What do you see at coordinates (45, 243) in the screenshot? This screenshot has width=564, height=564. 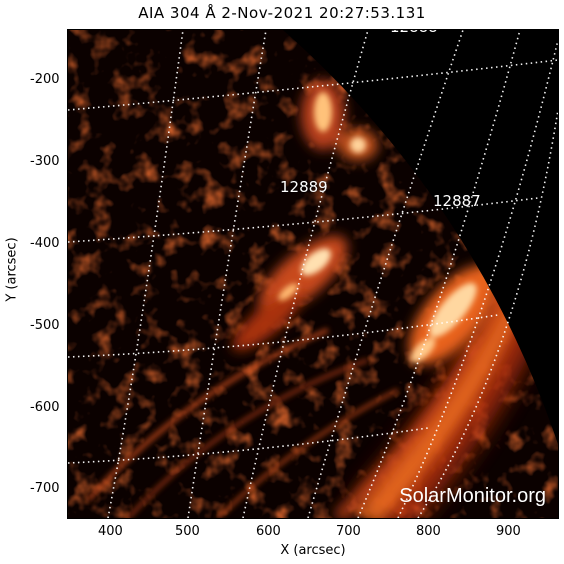 I see `y-tick-label: -400` at bounding box center [45, 243].